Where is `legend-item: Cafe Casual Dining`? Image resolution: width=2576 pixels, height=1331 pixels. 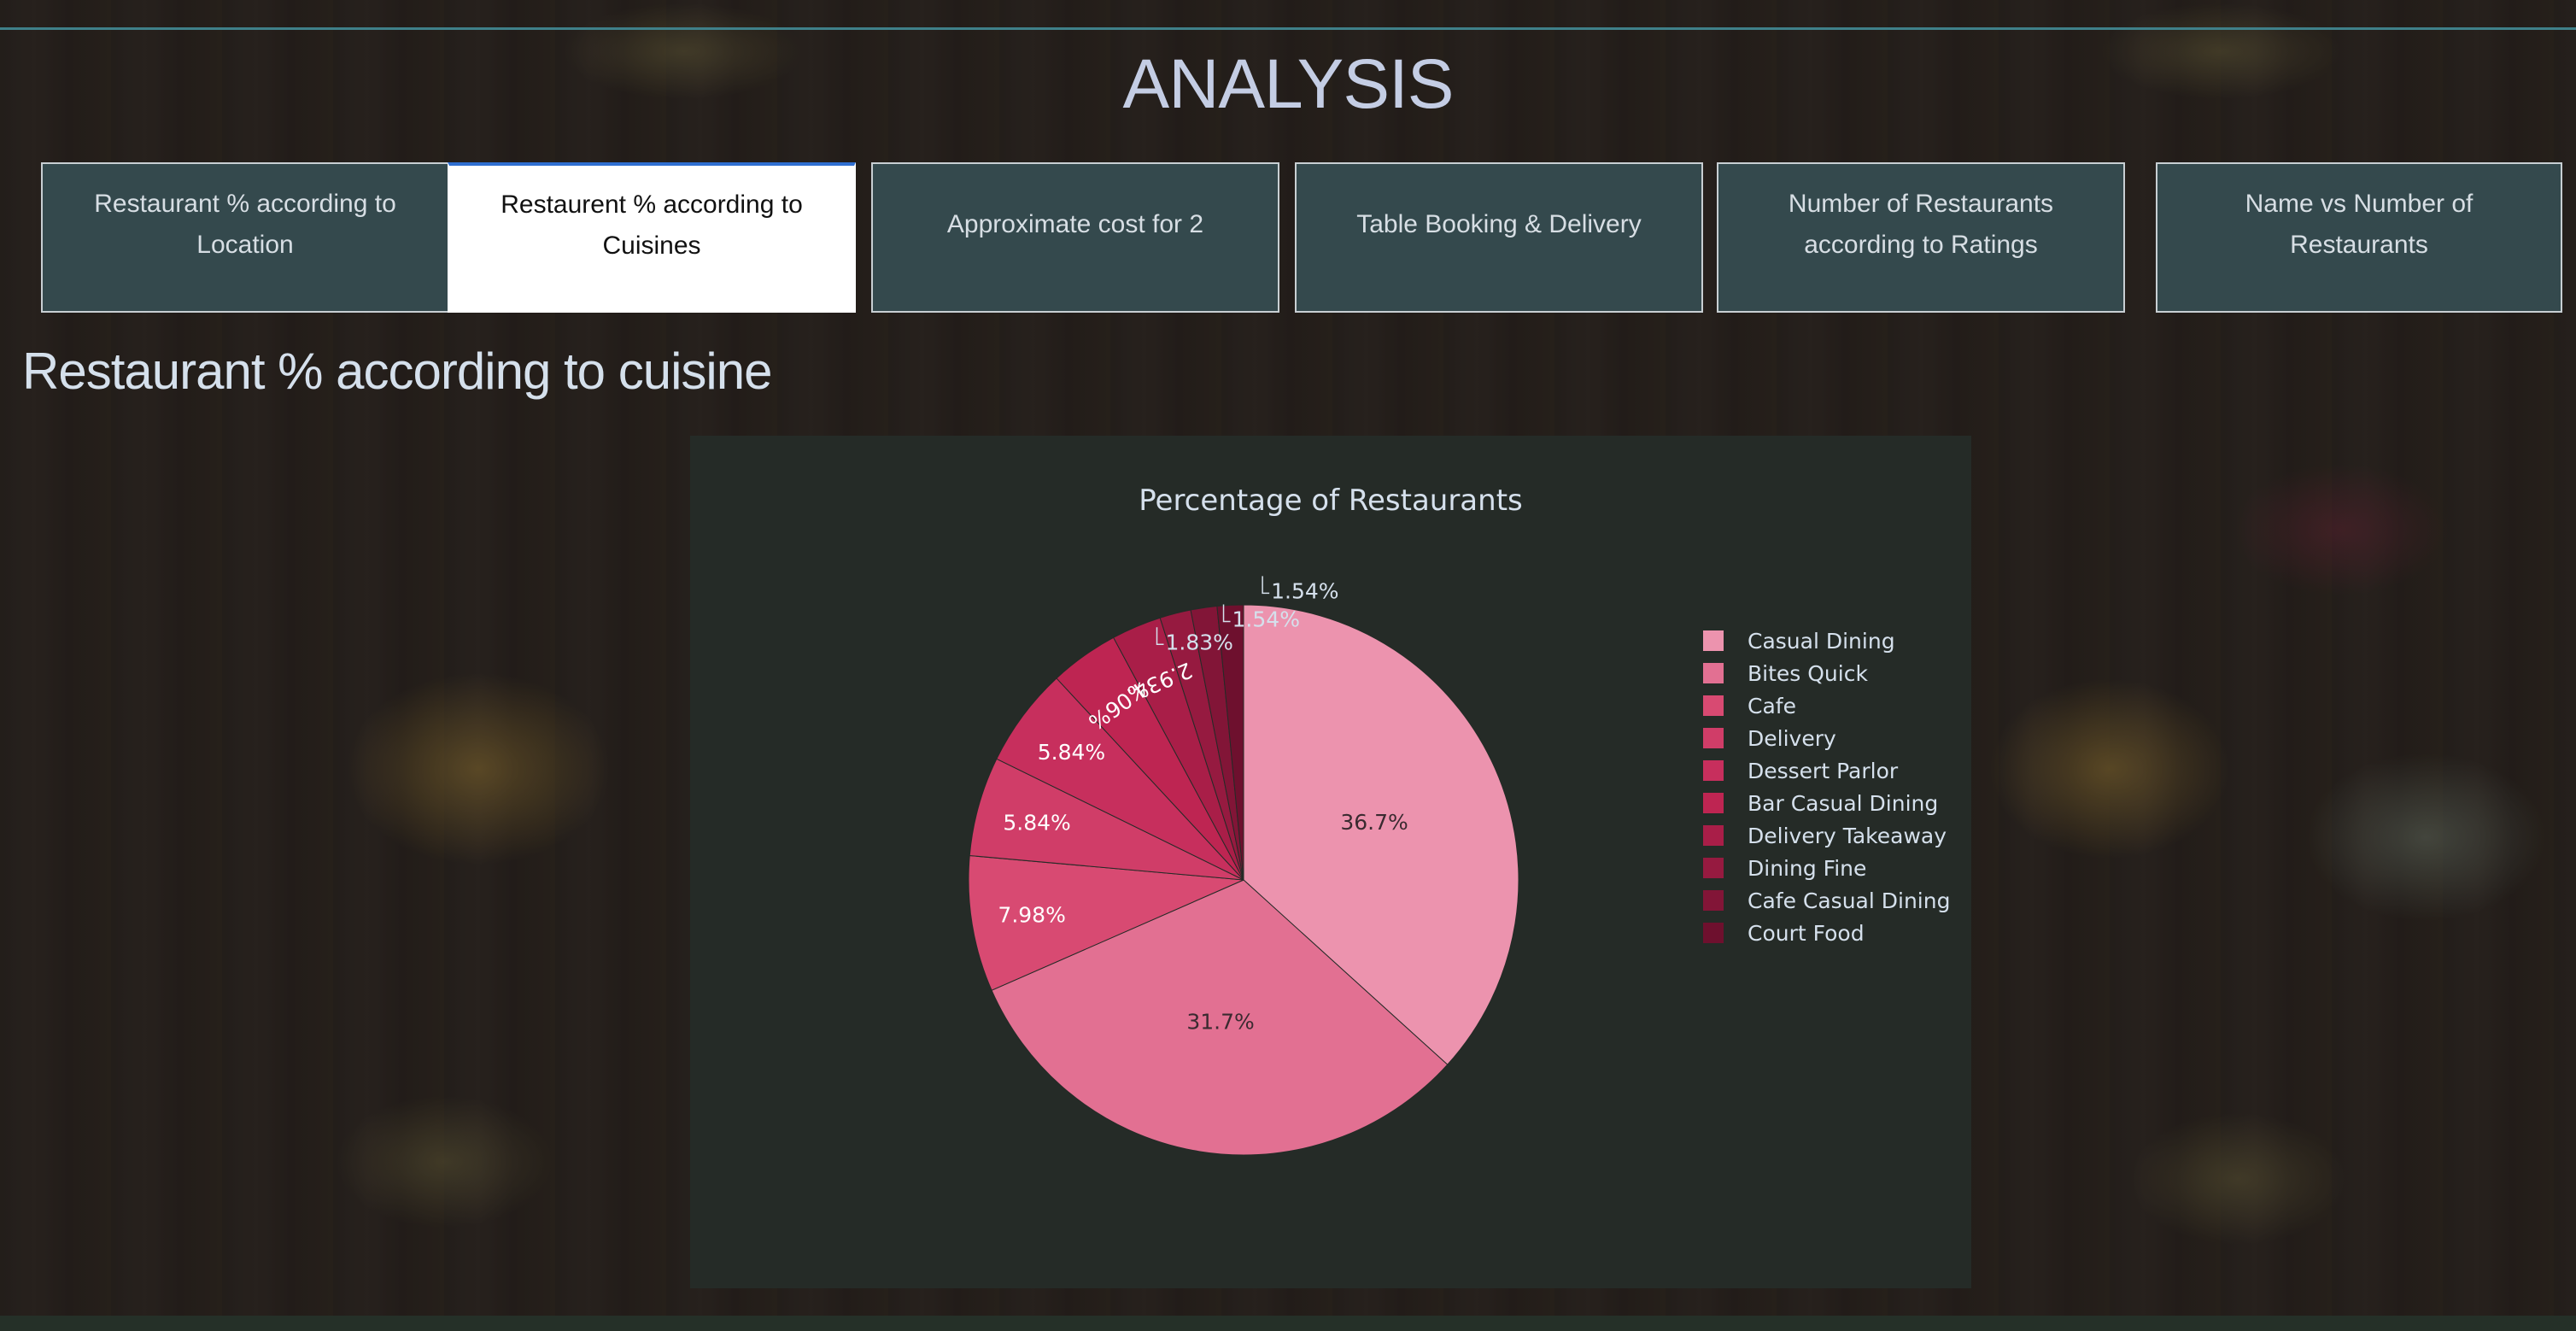
legend-item: Cafe Casual Dining is located at coordinates (1827, 900).